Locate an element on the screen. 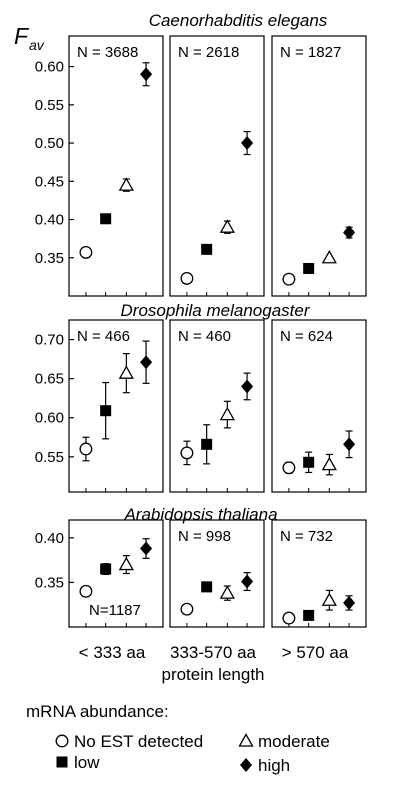 Image resolution: width=400 pixels, height=786 pixels. panel: N = 998 is located at coordinates (217, 573).